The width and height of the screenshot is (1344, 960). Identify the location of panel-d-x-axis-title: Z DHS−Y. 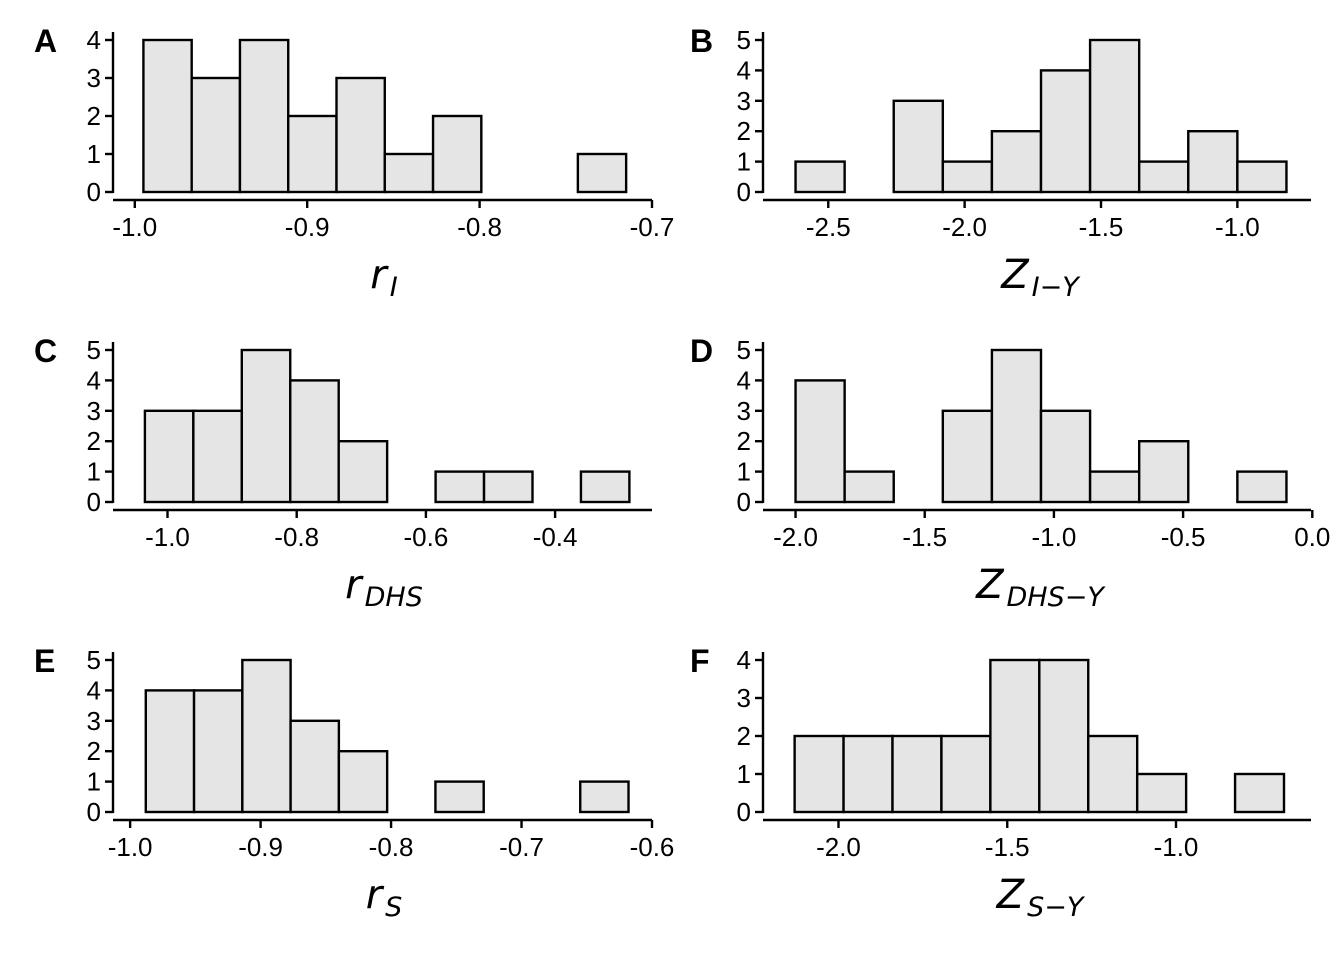
(1040, 587).